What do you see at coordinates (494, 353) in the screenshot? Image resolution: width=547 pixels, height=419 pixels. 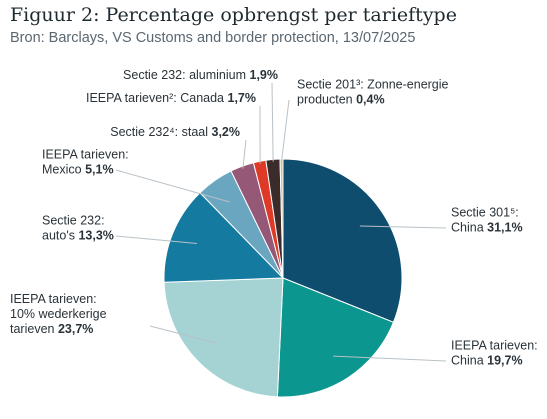 I see `slice-label: IEEPA tarieven: China 19,7%` at bounding box center [494, 353].